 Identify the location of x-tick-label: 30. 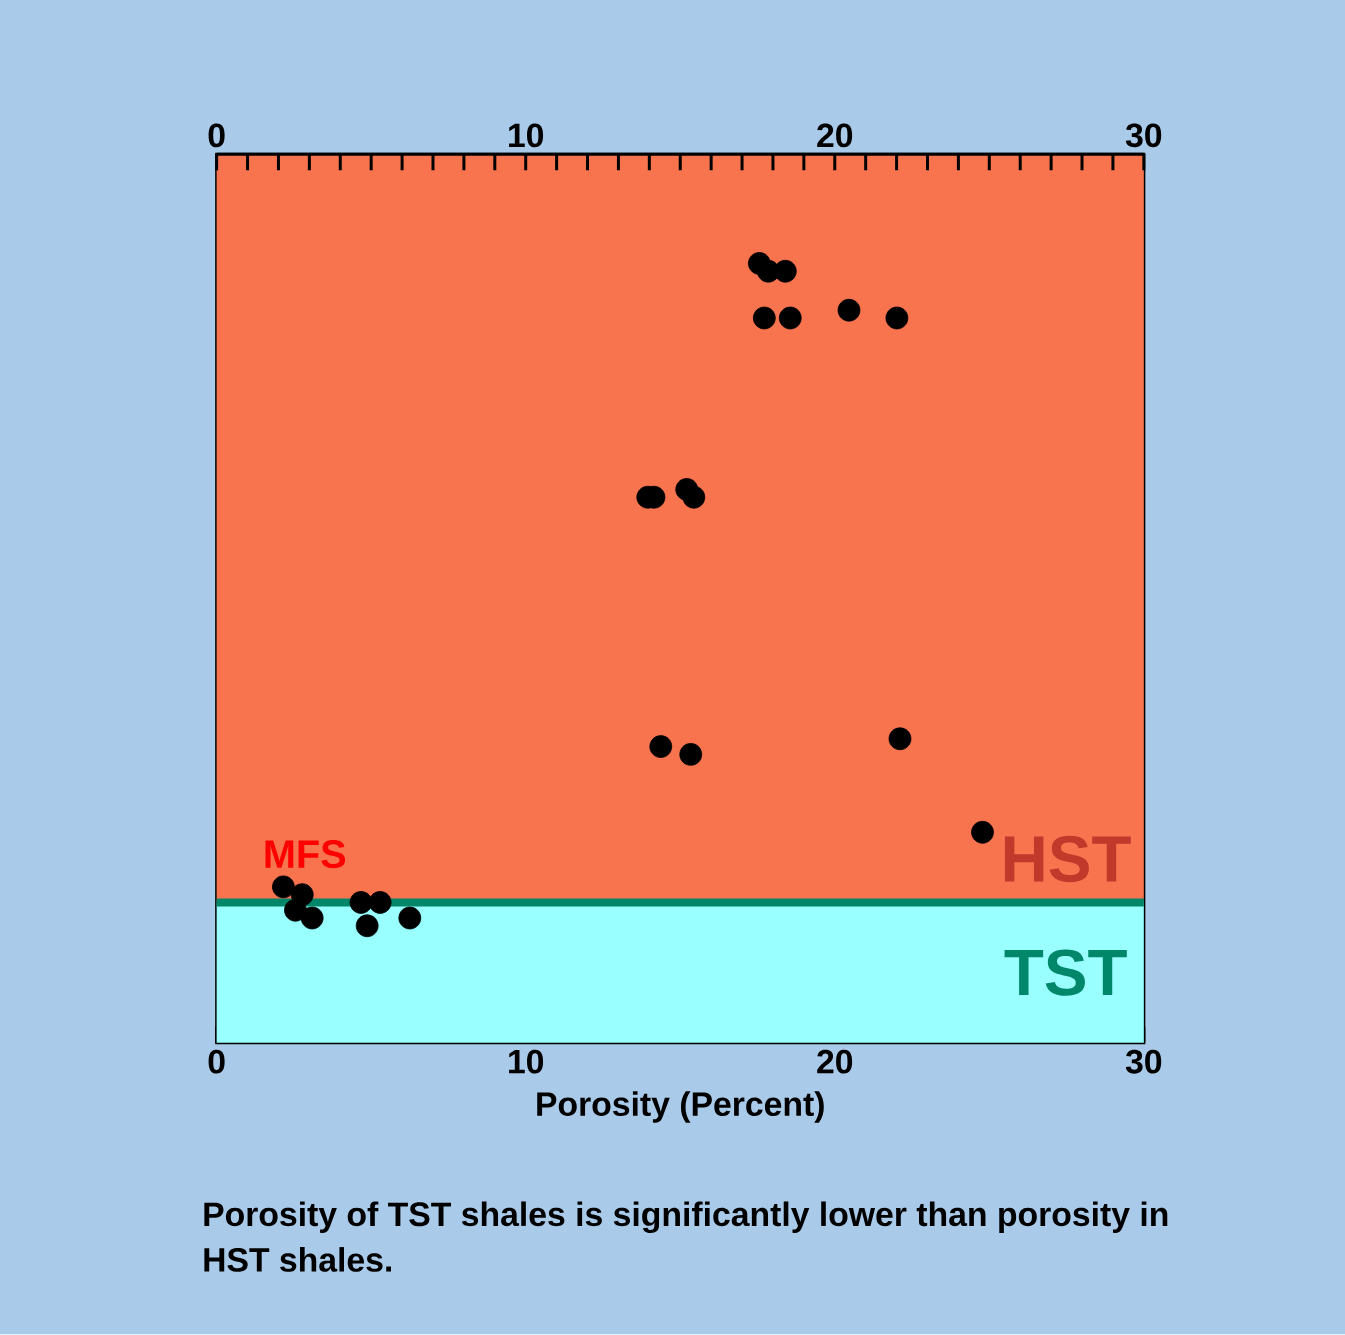
(1143, 1061).